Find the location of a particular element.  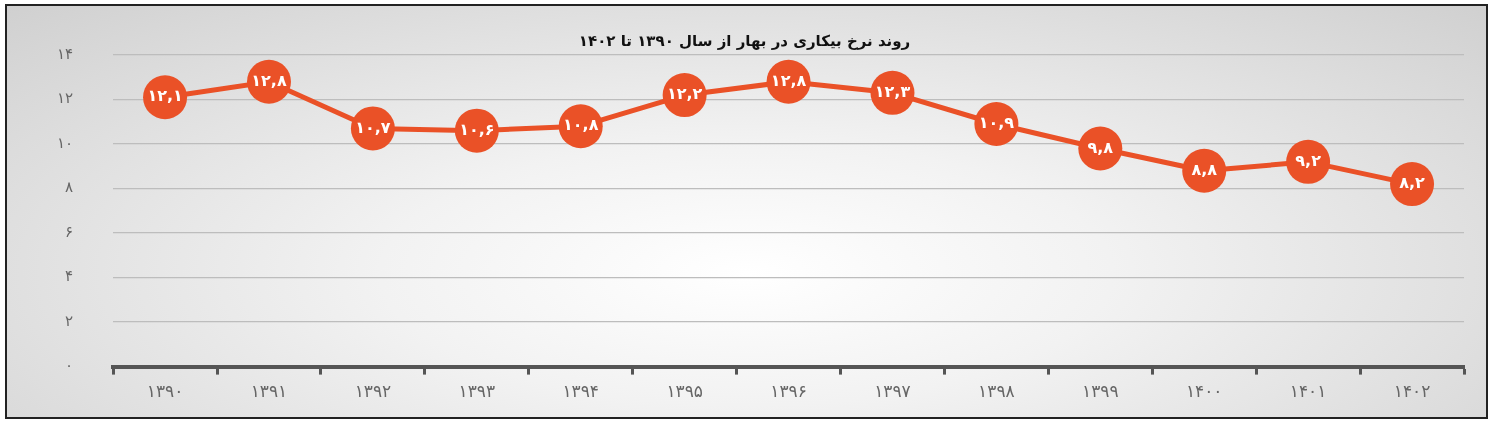

data-label: ۱۰,۹ is located at coordinates (996, 123).